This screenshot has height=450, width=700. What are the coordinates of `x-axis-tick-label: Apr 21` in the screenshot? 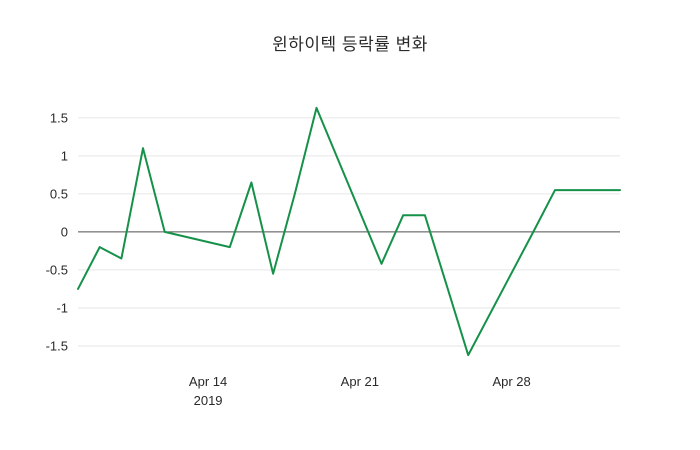 It's located at (360, 381).